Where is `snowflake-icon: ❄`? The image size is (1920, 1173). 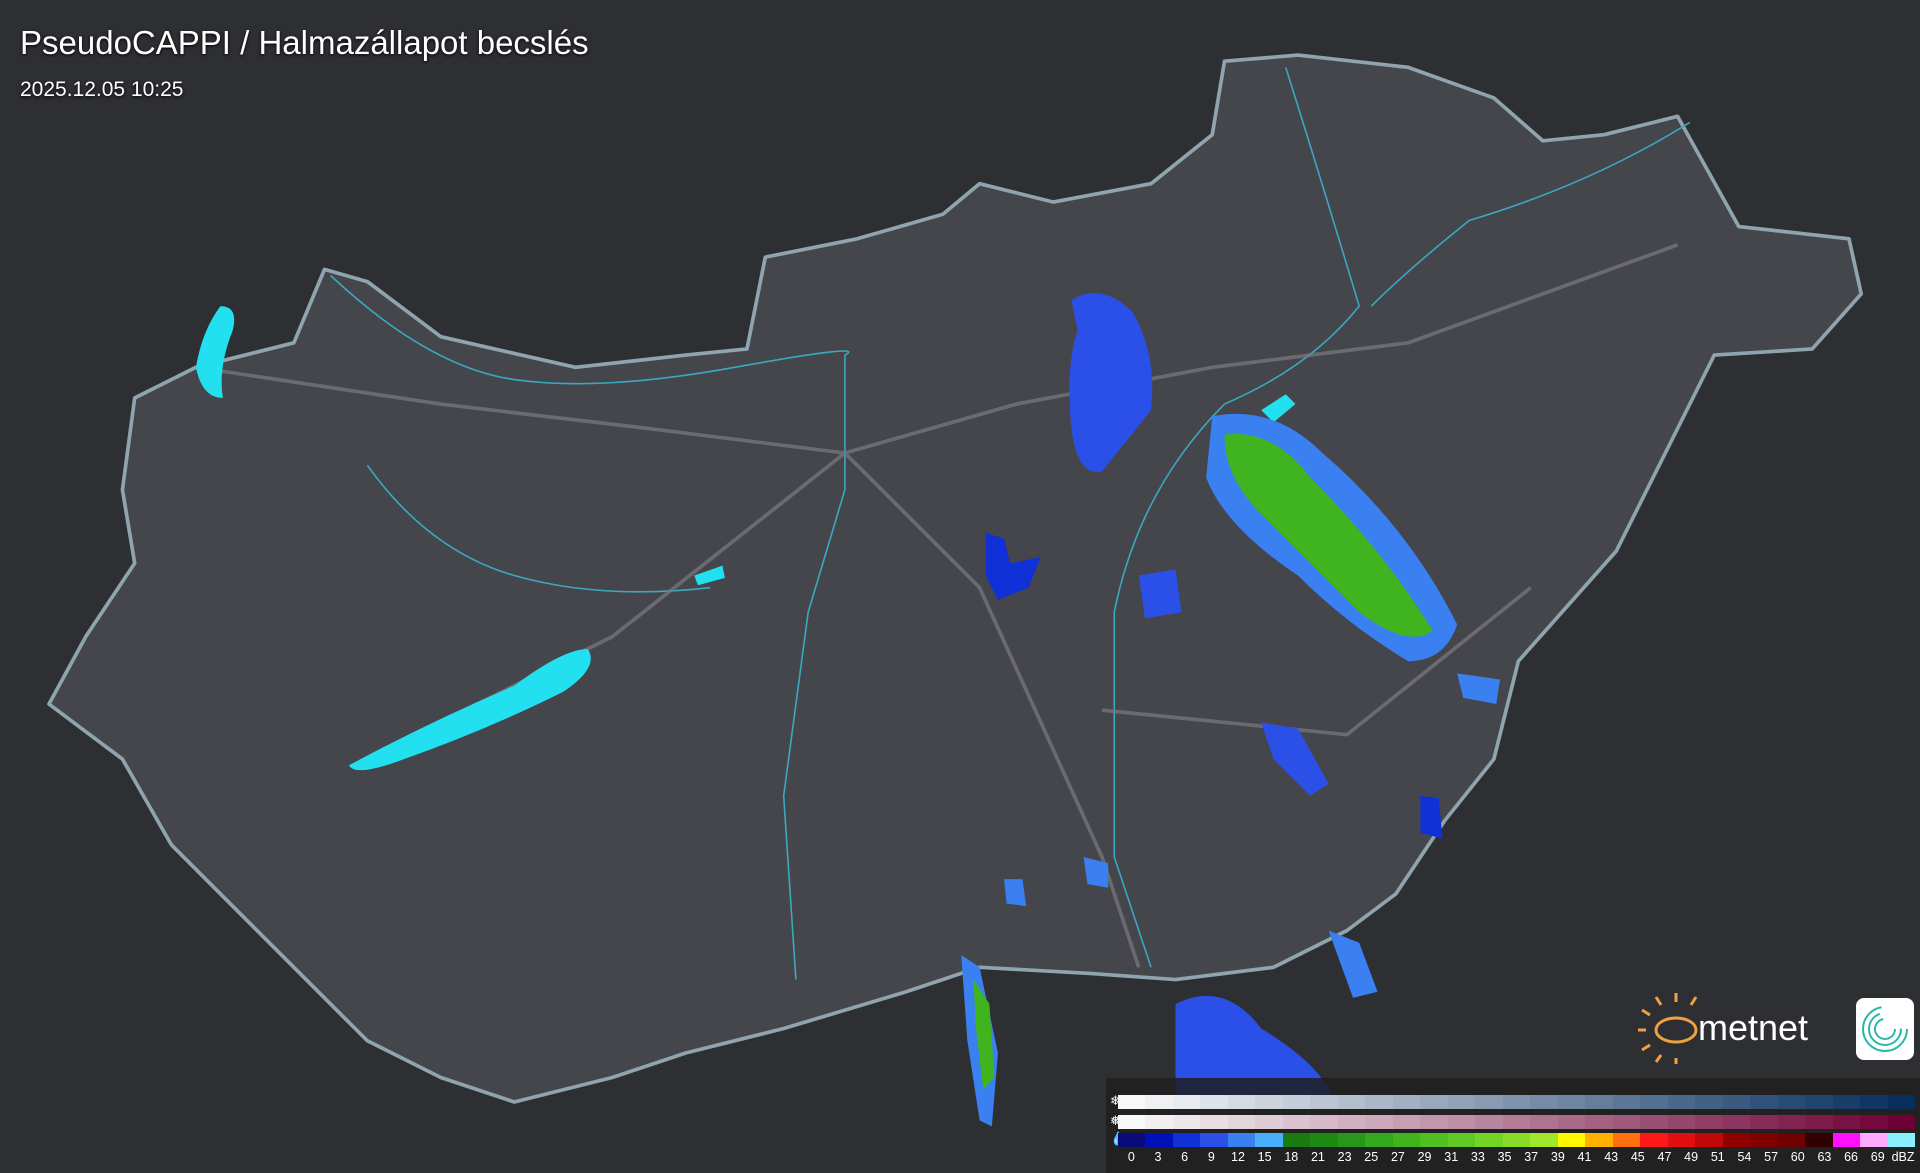
snowflake-icon: ❄ is located at coordinates (1115, 1100).